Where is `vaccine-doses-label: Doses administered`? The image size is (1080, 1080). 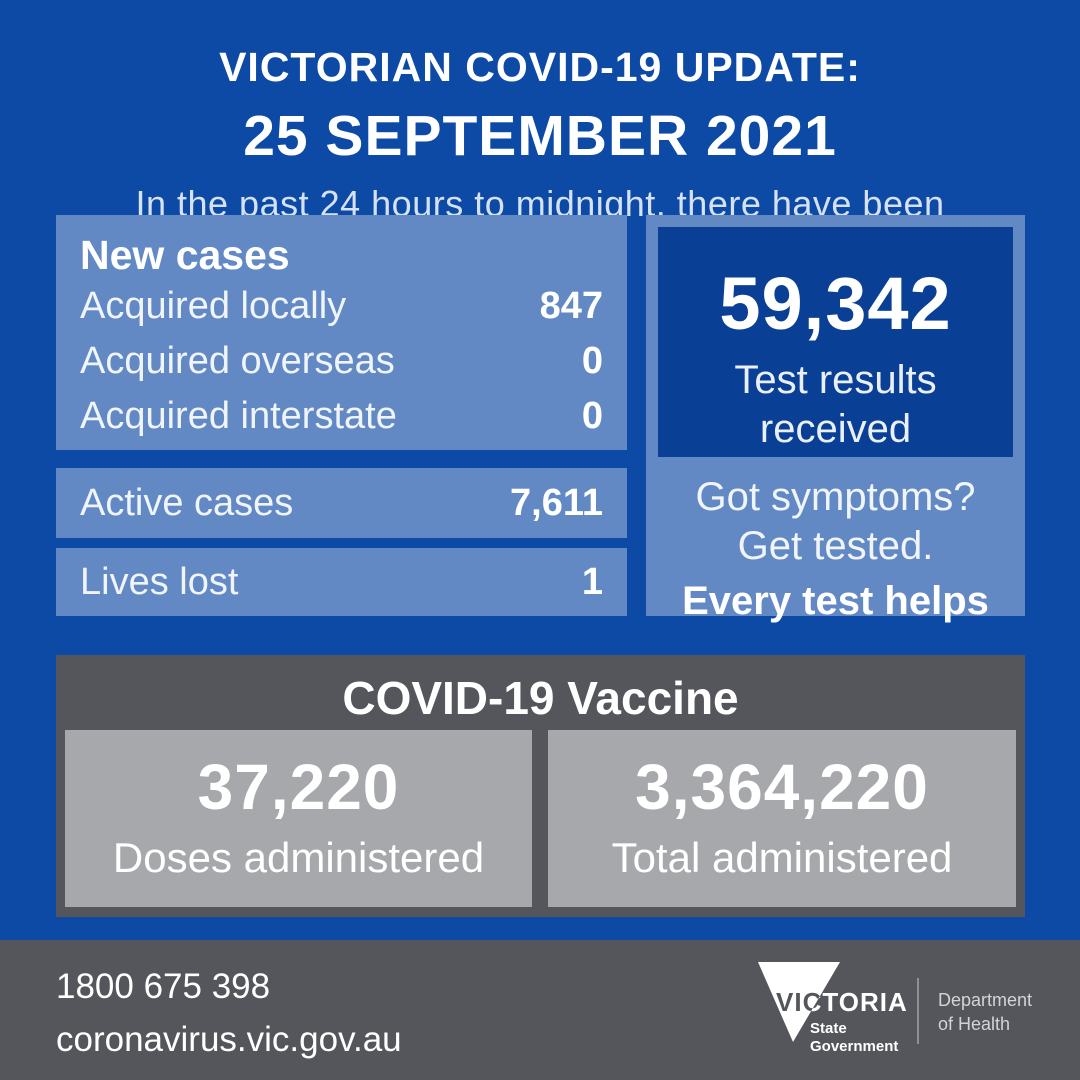 vaccine-doses-label: Doses administered is located at coordinates (298, 857).